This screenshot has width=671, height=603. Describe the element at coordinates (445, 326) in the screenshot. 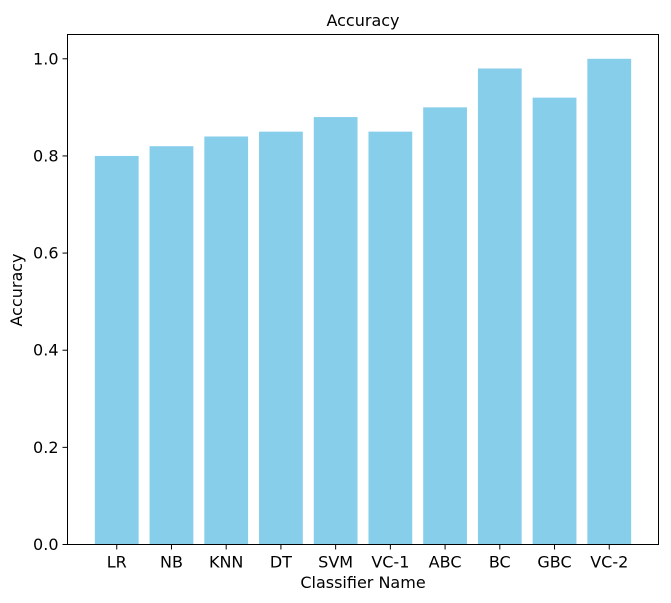

I see `bar-abc` at that location.